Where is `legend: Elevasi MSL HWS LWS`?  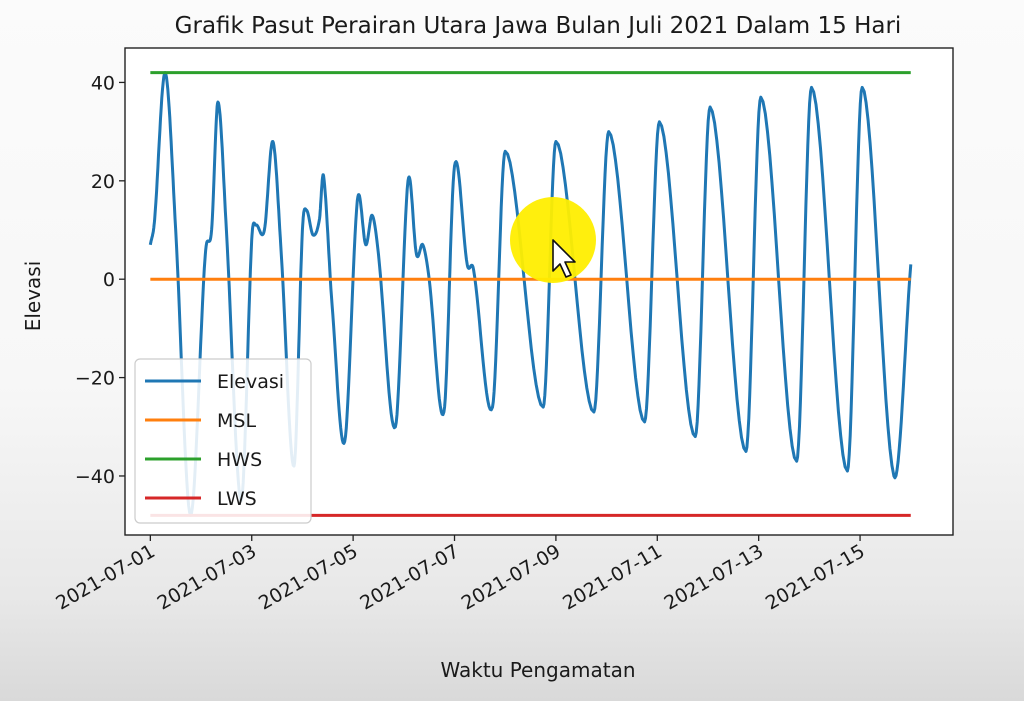
legend: Elevasi MSL HWS LWS is located at coordinates (223, 441).